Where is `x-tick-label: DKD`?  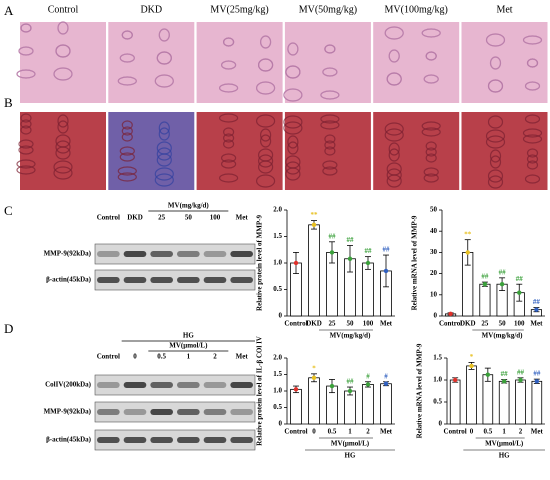
x-tick-label: DKD is located at coordinates (314, 324).